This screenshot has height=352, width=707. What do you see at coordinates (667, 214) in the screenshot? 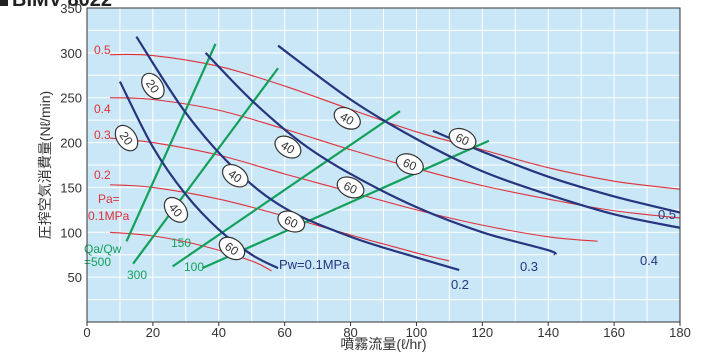
I see `water-pressure-label: 0.5` at bounding box center [667, 214].